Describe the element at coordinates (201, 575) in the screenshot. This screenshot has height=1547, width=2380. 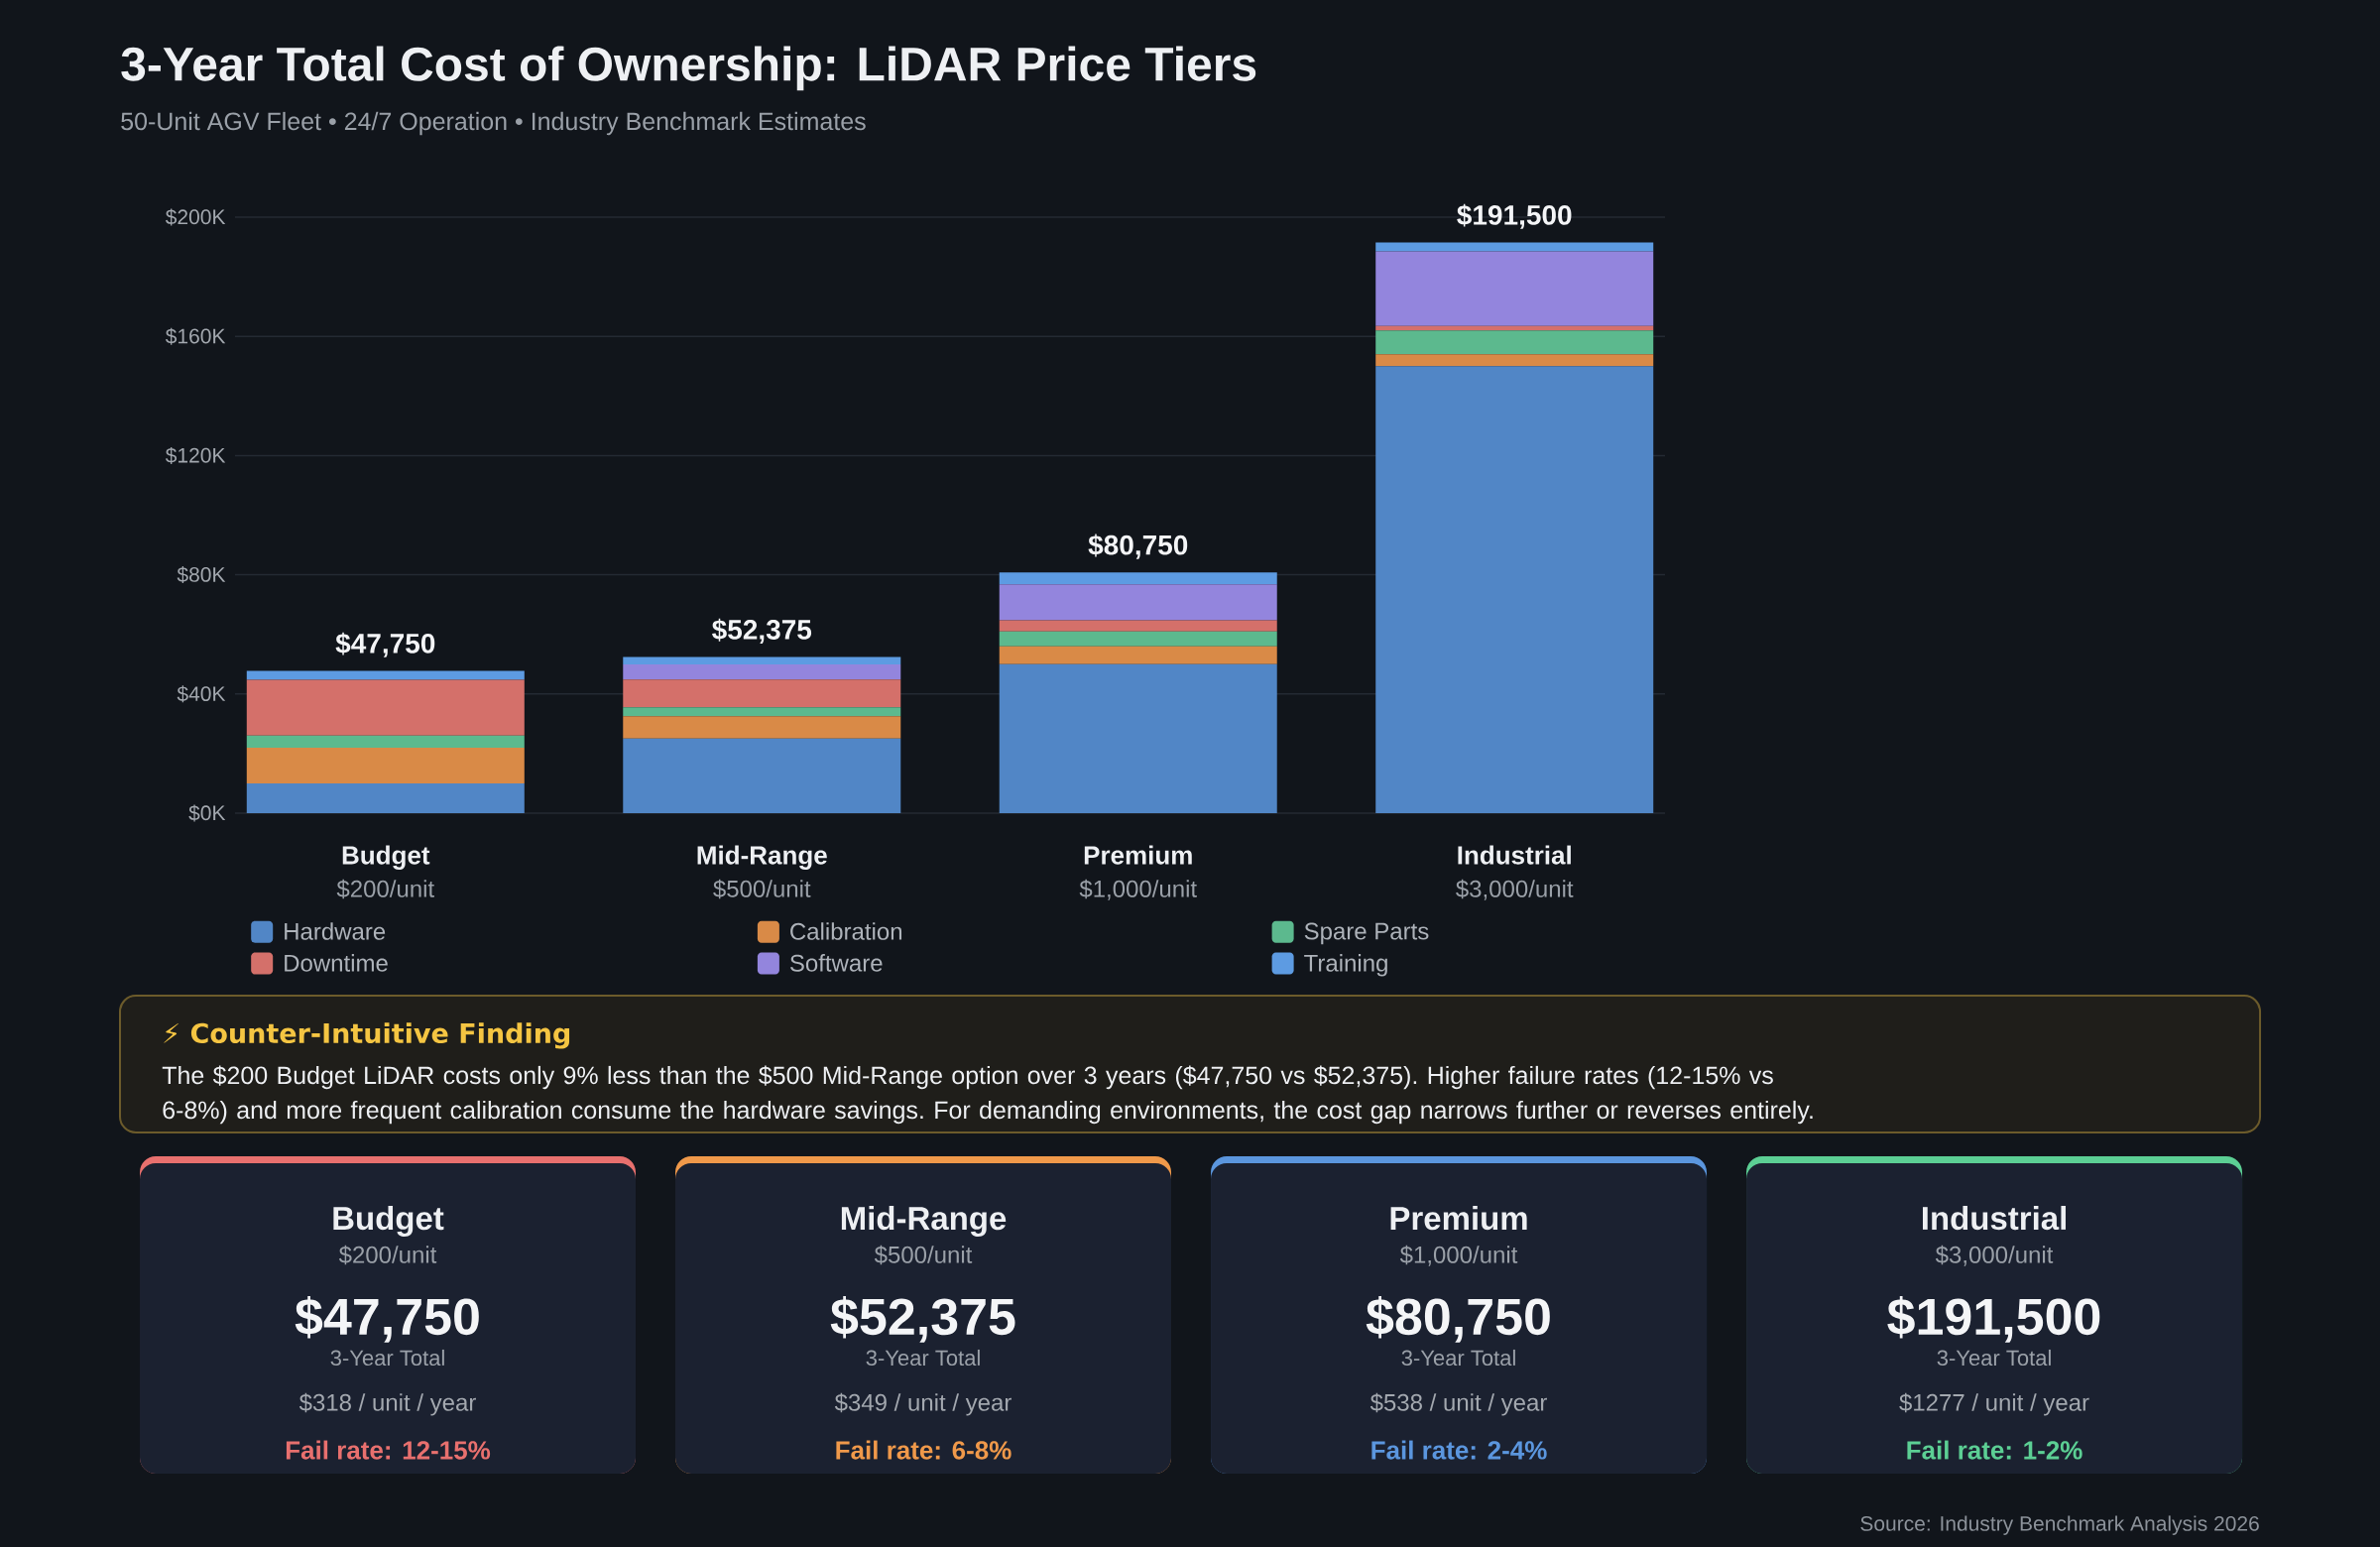
I see `y-tick-label: $80K` at that location.